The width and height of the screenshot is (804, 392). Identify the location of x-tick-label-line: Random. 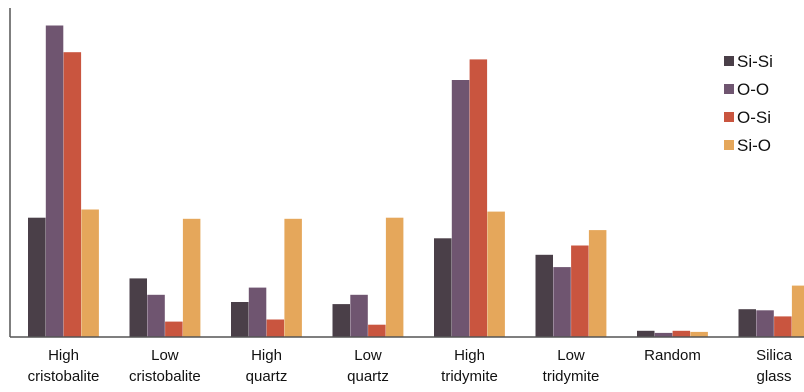
(672, 355).